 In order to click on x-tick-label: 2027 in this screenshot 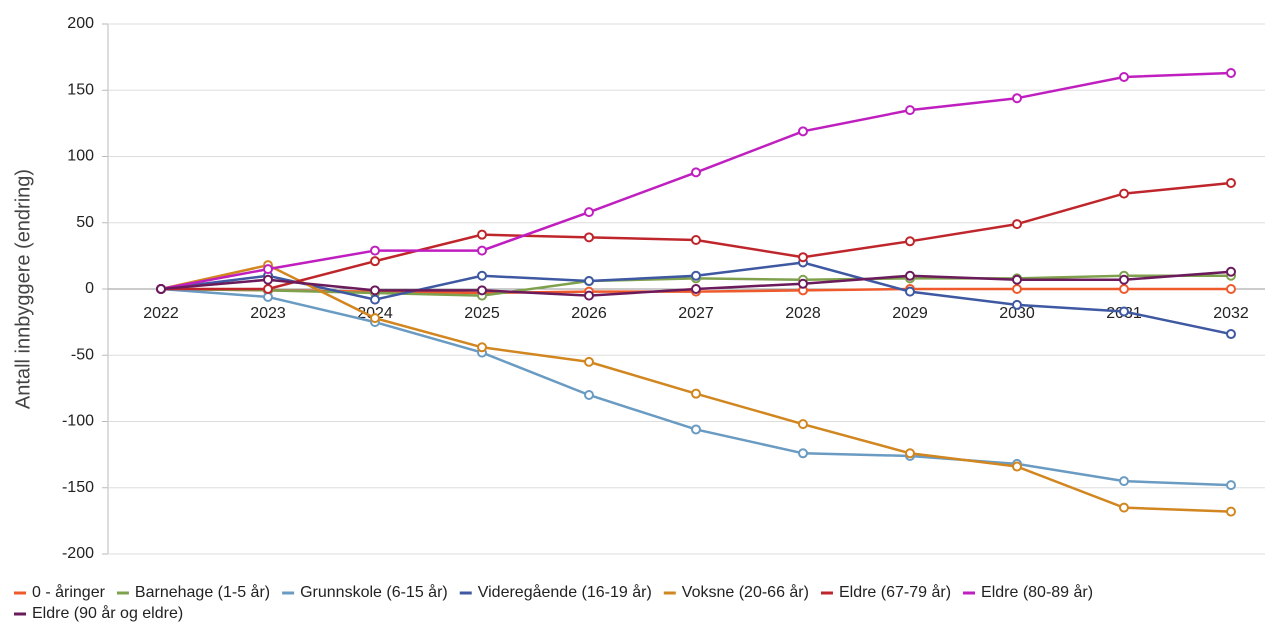, I will do `click(696, 313)`.